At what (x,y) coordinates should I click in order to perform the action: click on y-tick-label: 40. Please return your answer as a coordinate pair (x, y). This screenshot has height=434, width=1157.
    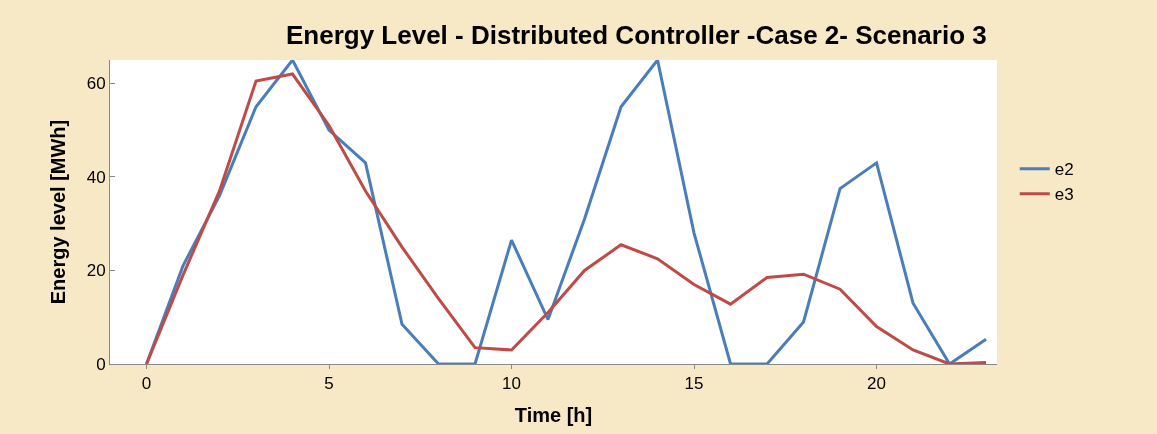
    Looking at the image, I should click on (96, 177).